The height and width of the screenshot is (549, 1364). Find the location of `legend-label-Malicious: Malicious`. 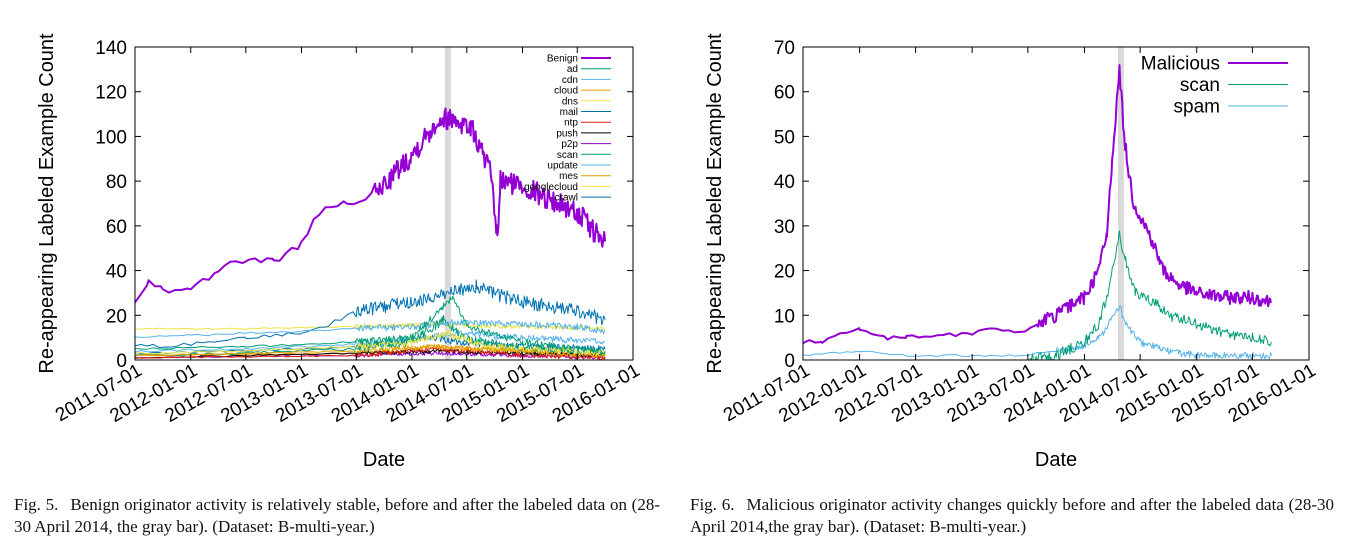

legend-label-Malicious: Malicious is located at coordinates (1180, 64).